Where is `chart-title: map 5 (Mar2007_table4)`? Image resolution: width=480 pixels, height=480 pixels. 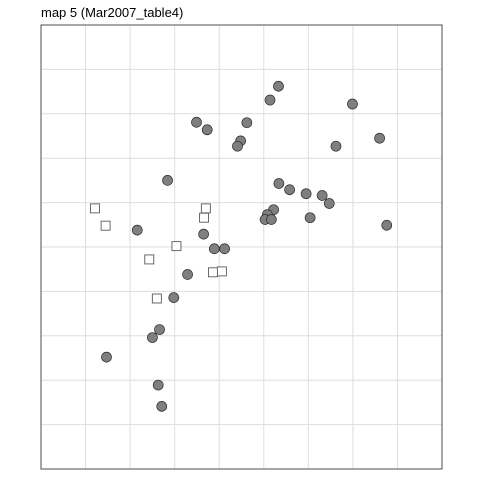 chart-title: map 5 (Mar2007_table4) is located at coordinates (112, 12).